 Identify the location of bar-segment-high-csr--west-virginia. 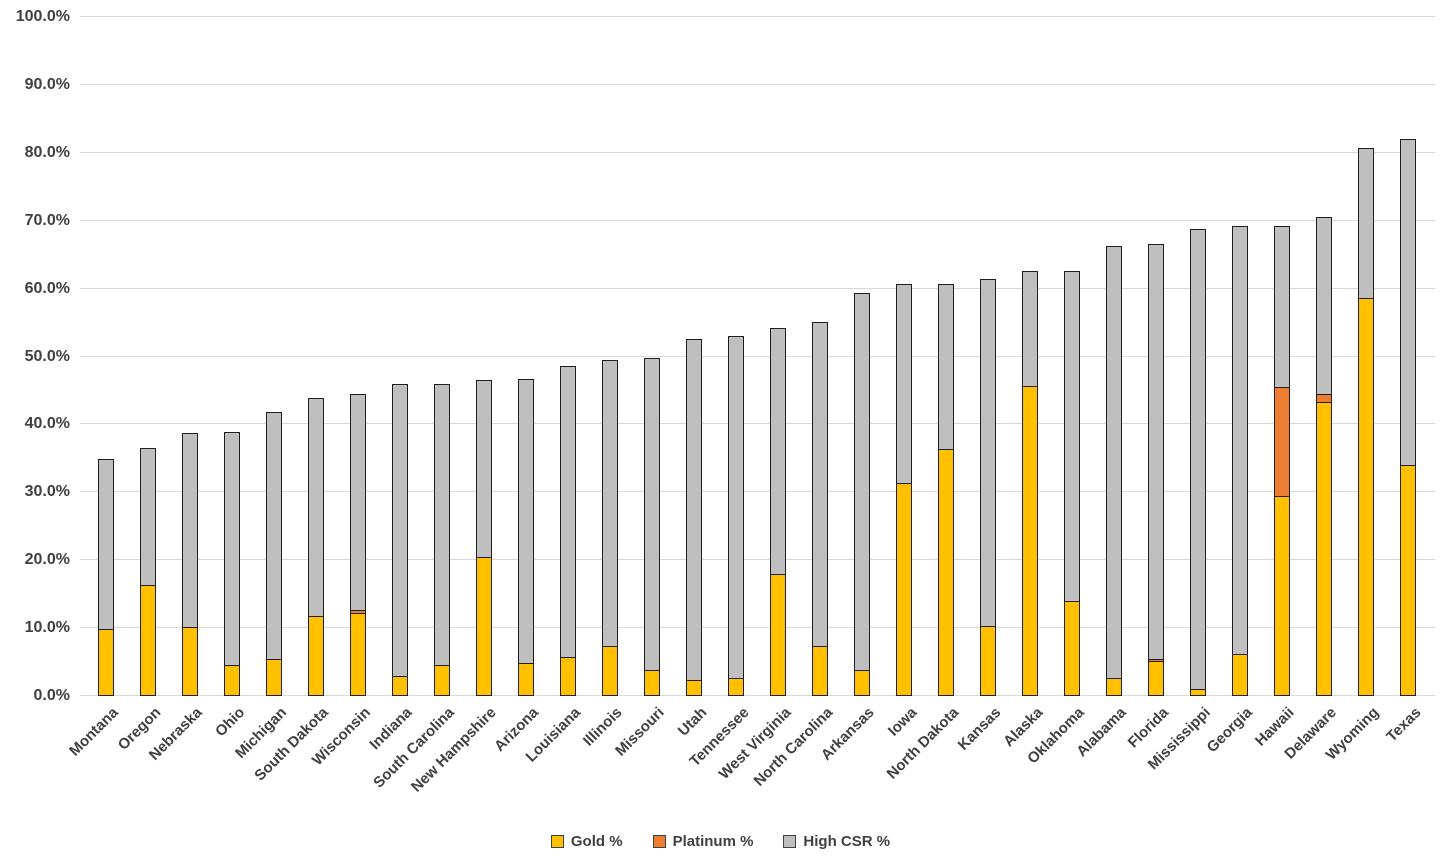
(778, 451).